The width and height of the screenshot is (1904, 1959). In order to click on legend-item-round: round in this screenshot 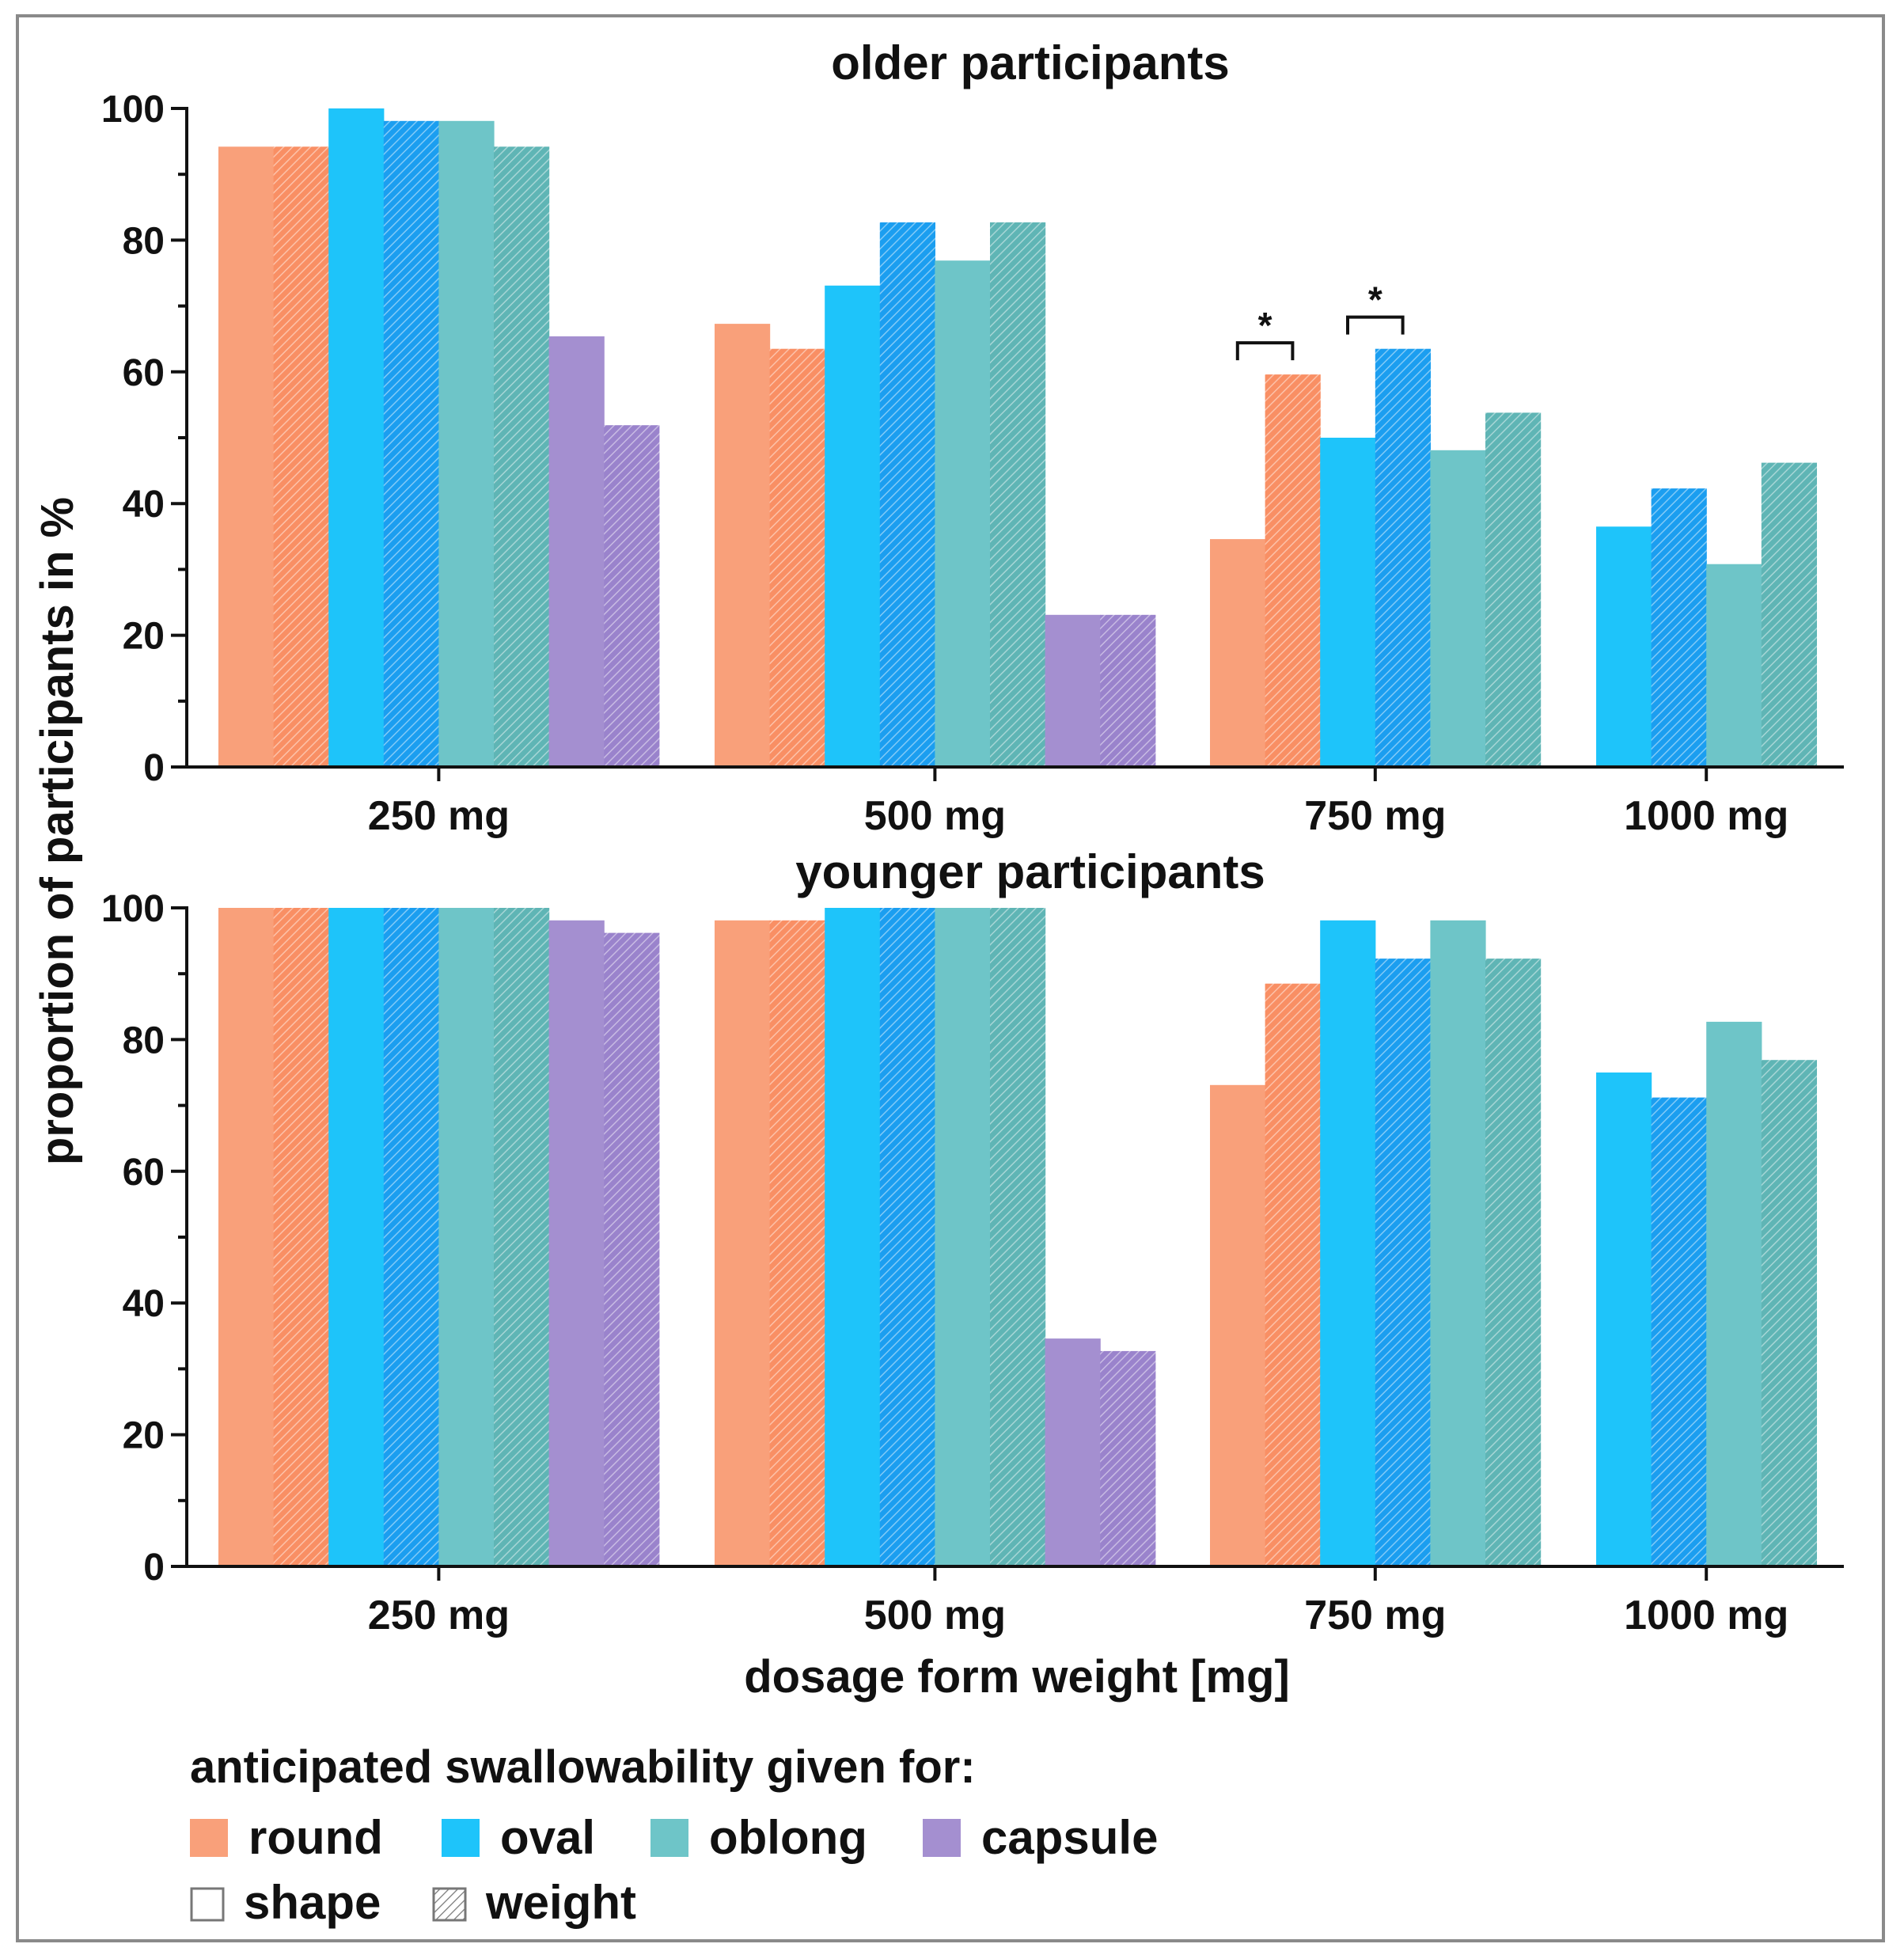, I will do `click(286, 1837)`.